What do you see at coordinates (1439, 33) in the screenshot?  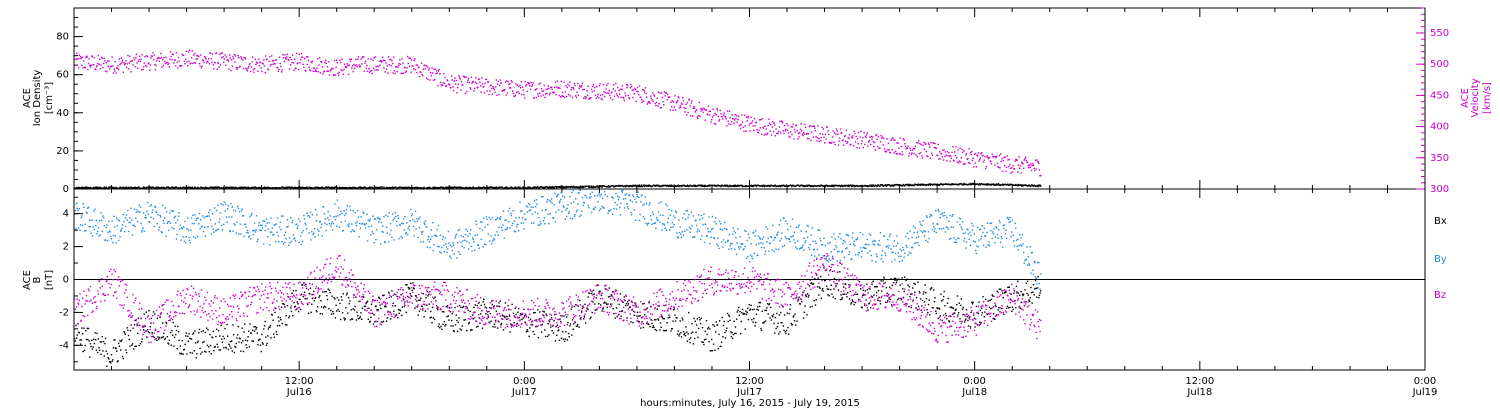 I see `top-right-tick-label: 550` at bounding box center [1439, 33].